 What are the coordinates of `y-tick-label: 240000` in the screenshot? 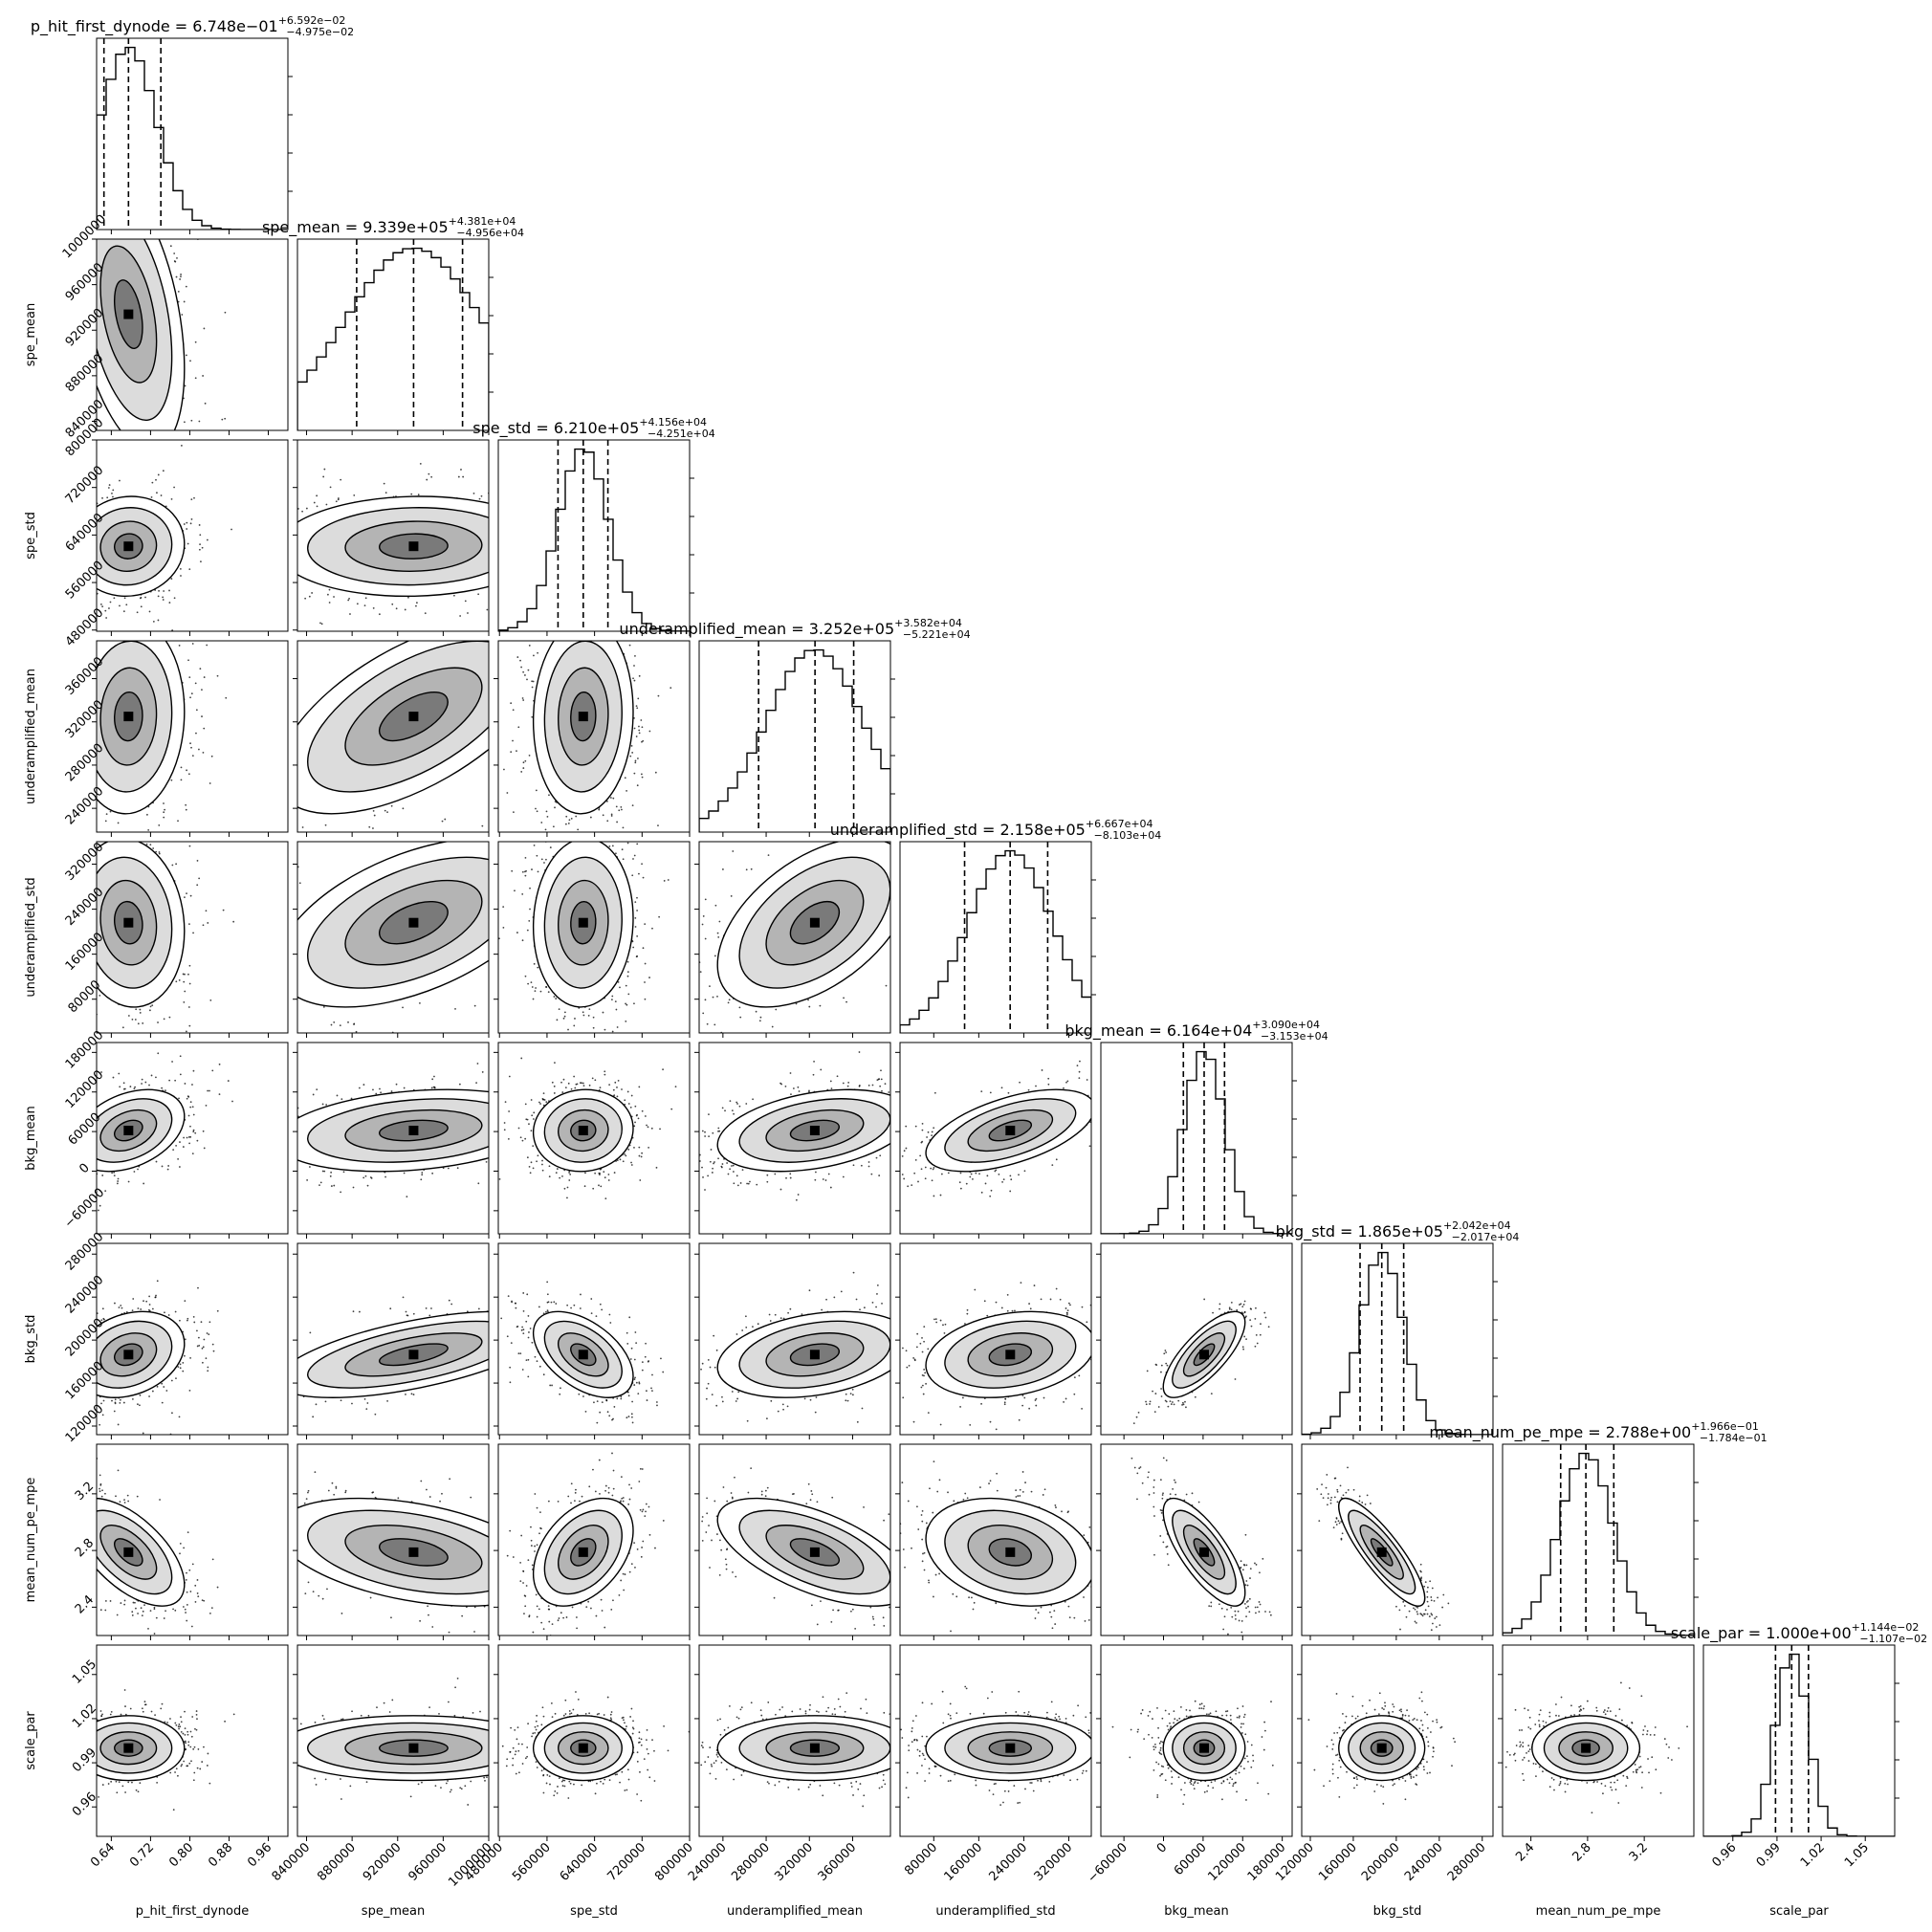 It's located at (85, 806).